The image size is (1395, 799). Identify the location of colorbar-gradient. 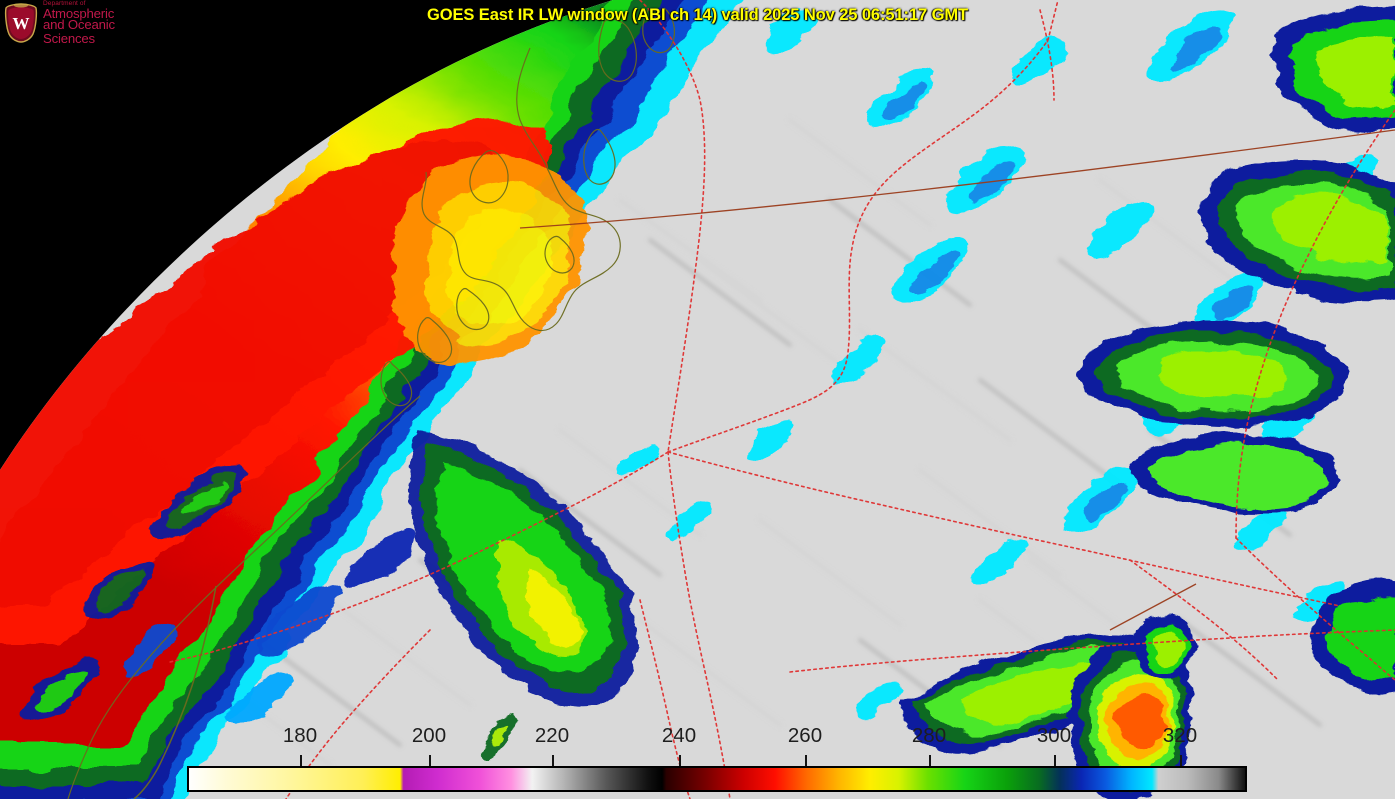
(717, 779).